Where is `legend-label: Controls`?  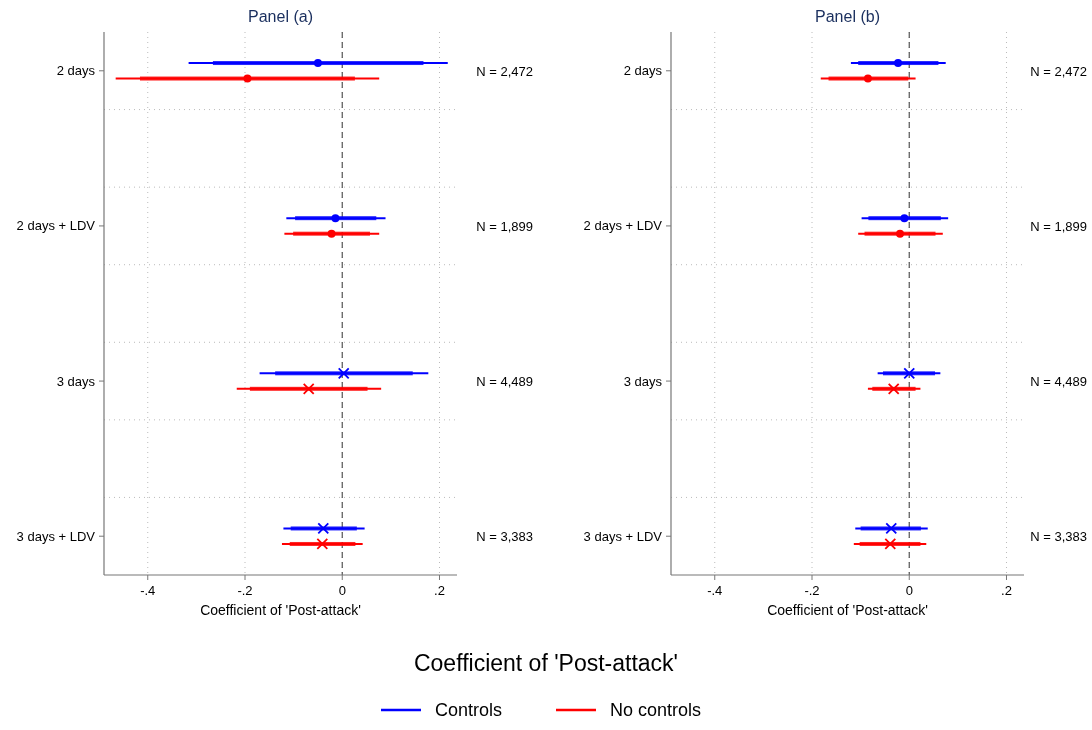
legend-label: Controls is located at coordinates (469, 710).